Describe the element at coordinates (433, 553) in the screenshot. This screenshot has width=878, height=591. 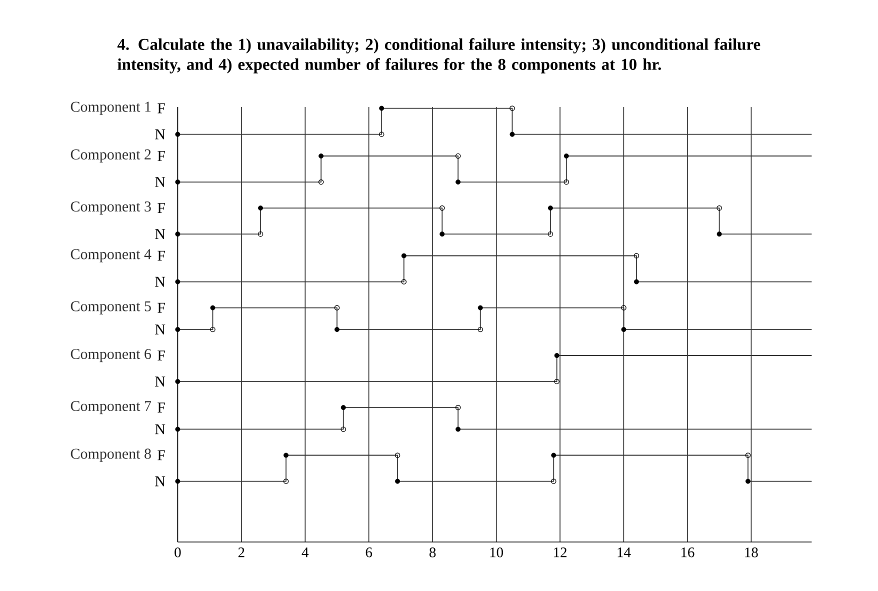
I see `x-tick-label: 8` at that location.